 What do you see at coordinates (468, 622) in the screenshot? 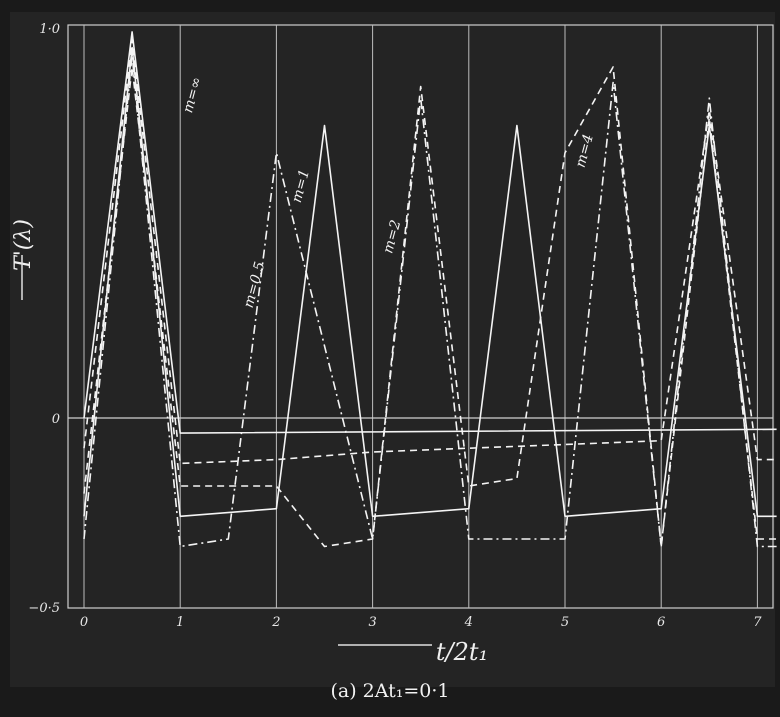
I see `x-tick-label-4: 4` at bounding box center [468, 622].